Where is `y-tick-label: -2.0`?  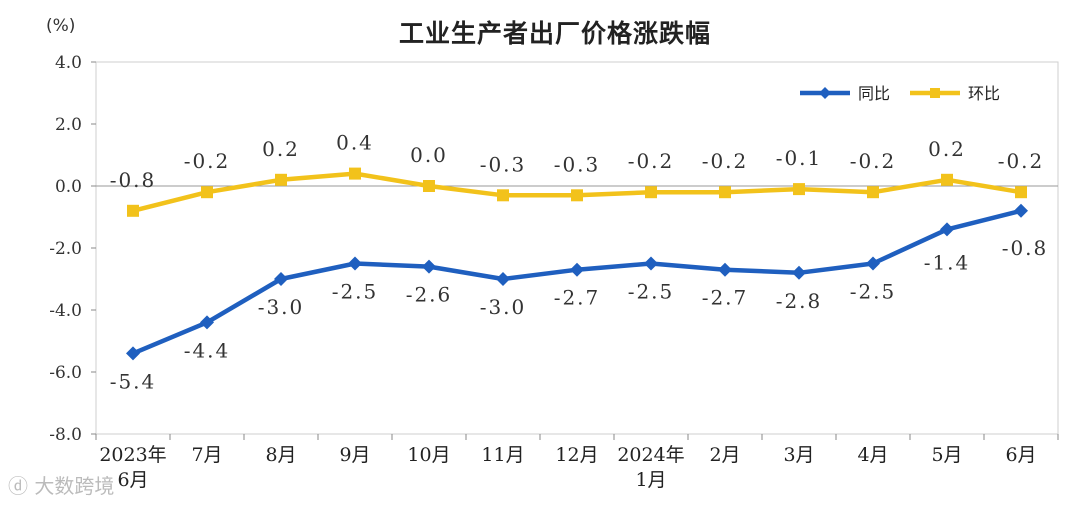
y-tick-label: -2.0 is located at coordinates (65, 249).